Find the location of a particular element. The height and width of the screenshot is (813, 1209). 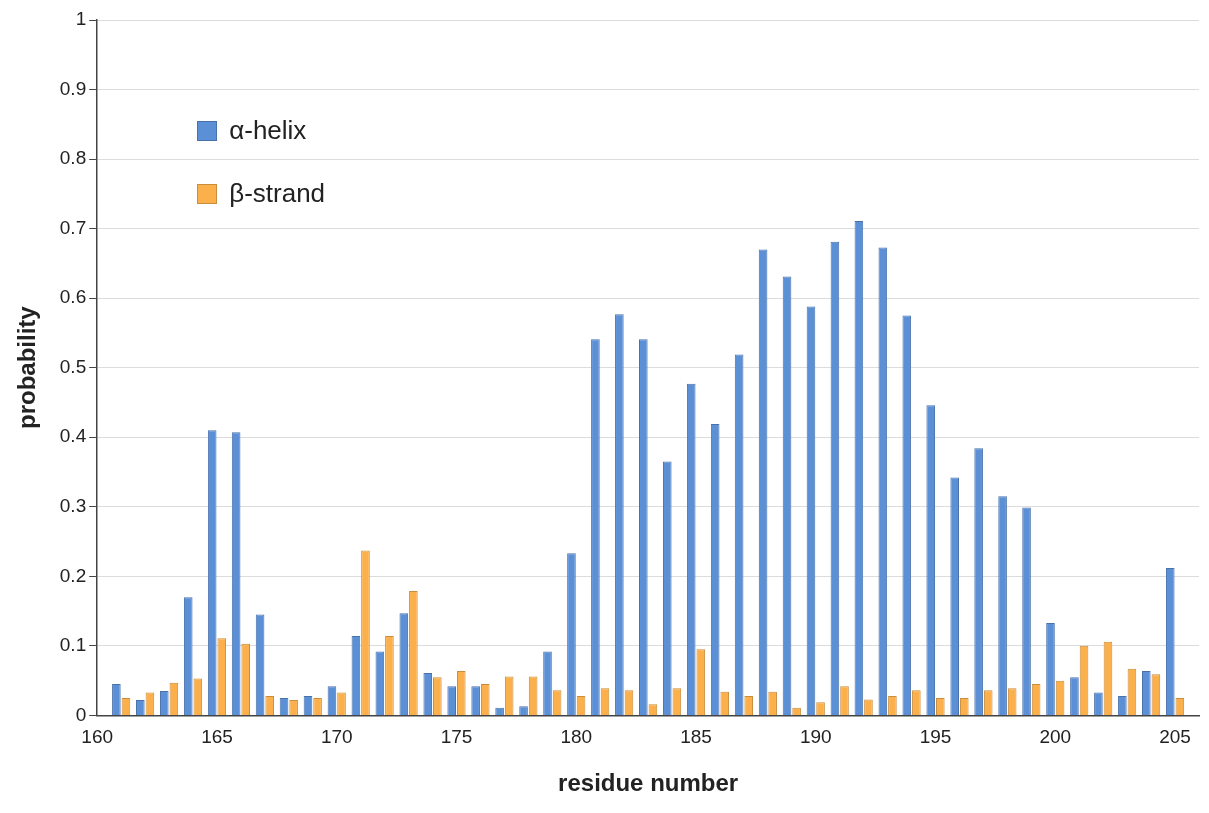

x-axis-title: residue number is located at coordinates (648, 783).